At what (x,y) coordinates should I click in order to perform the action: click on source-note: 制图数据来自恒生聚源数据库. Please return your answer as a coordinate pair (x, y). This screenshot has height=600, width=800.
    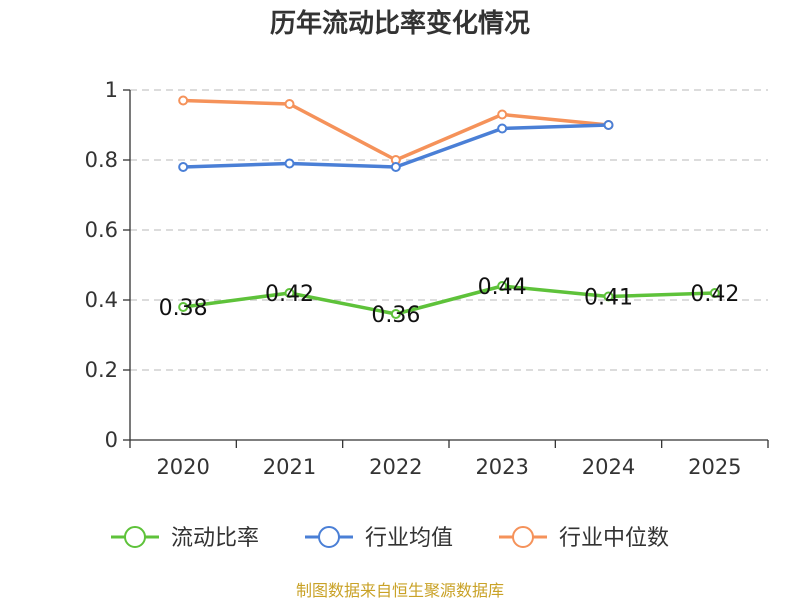
    Looking at the image, I should click on (400, 590).